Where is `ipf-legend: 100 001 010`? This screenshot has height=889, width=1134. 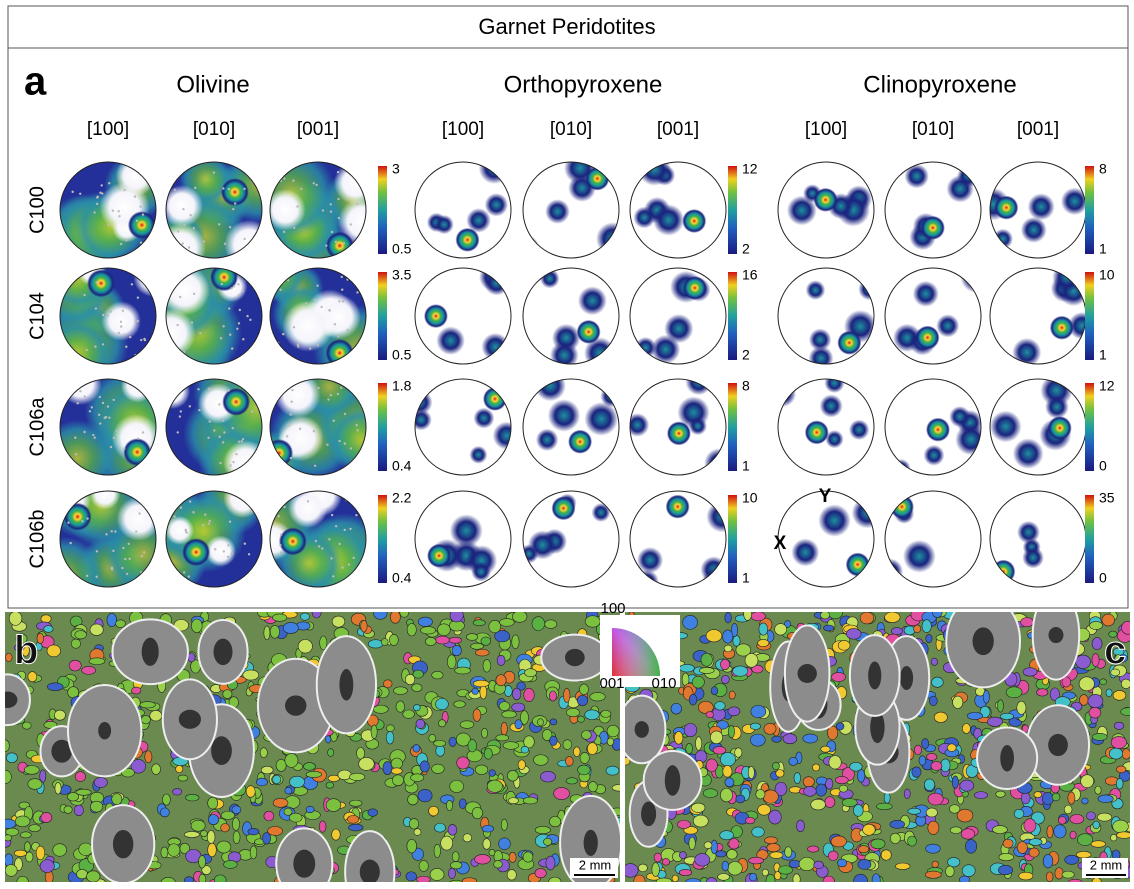
ipf-legend: 100 001 010 is located at coordinates (639, 646).